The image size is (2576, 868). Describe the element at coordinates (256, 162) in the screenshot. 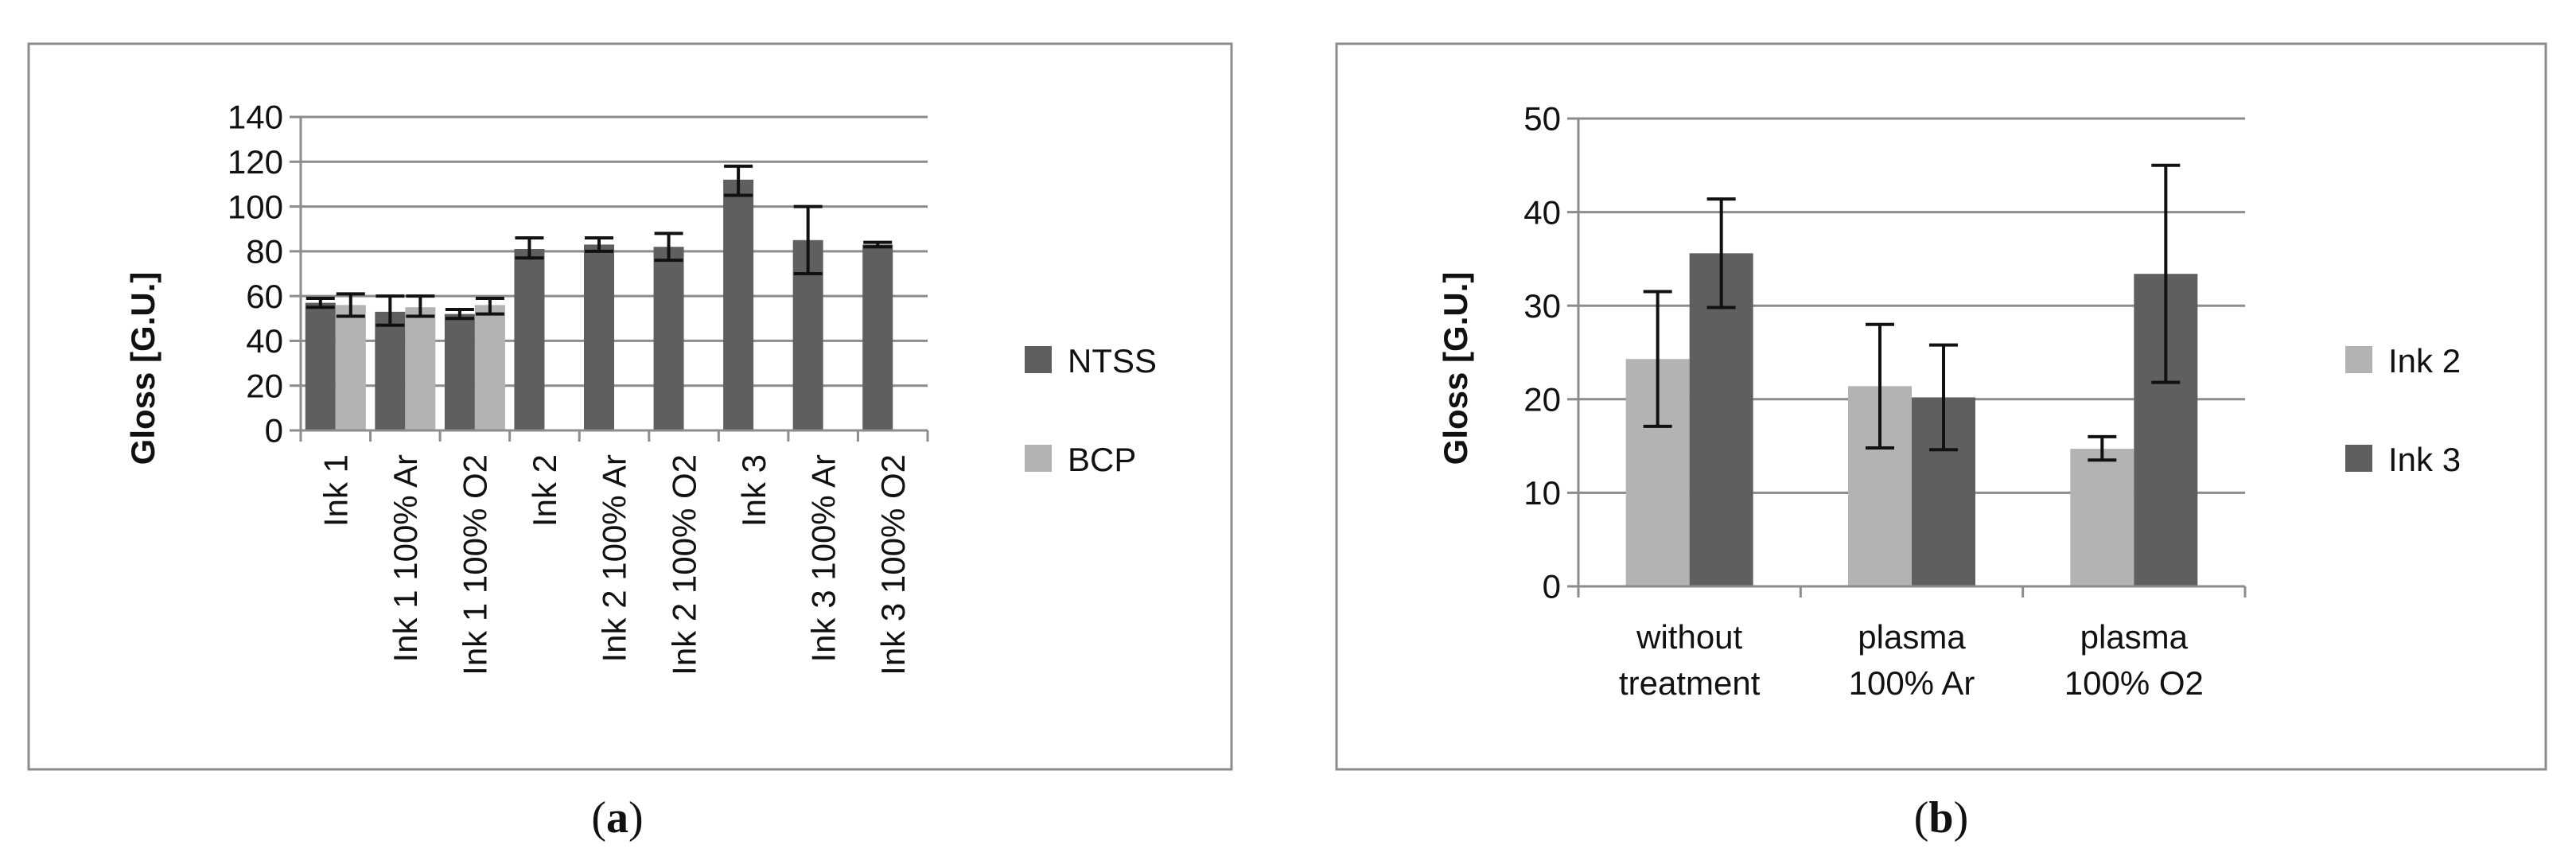

I see `a-y-tick-label-6: 120` at that location.